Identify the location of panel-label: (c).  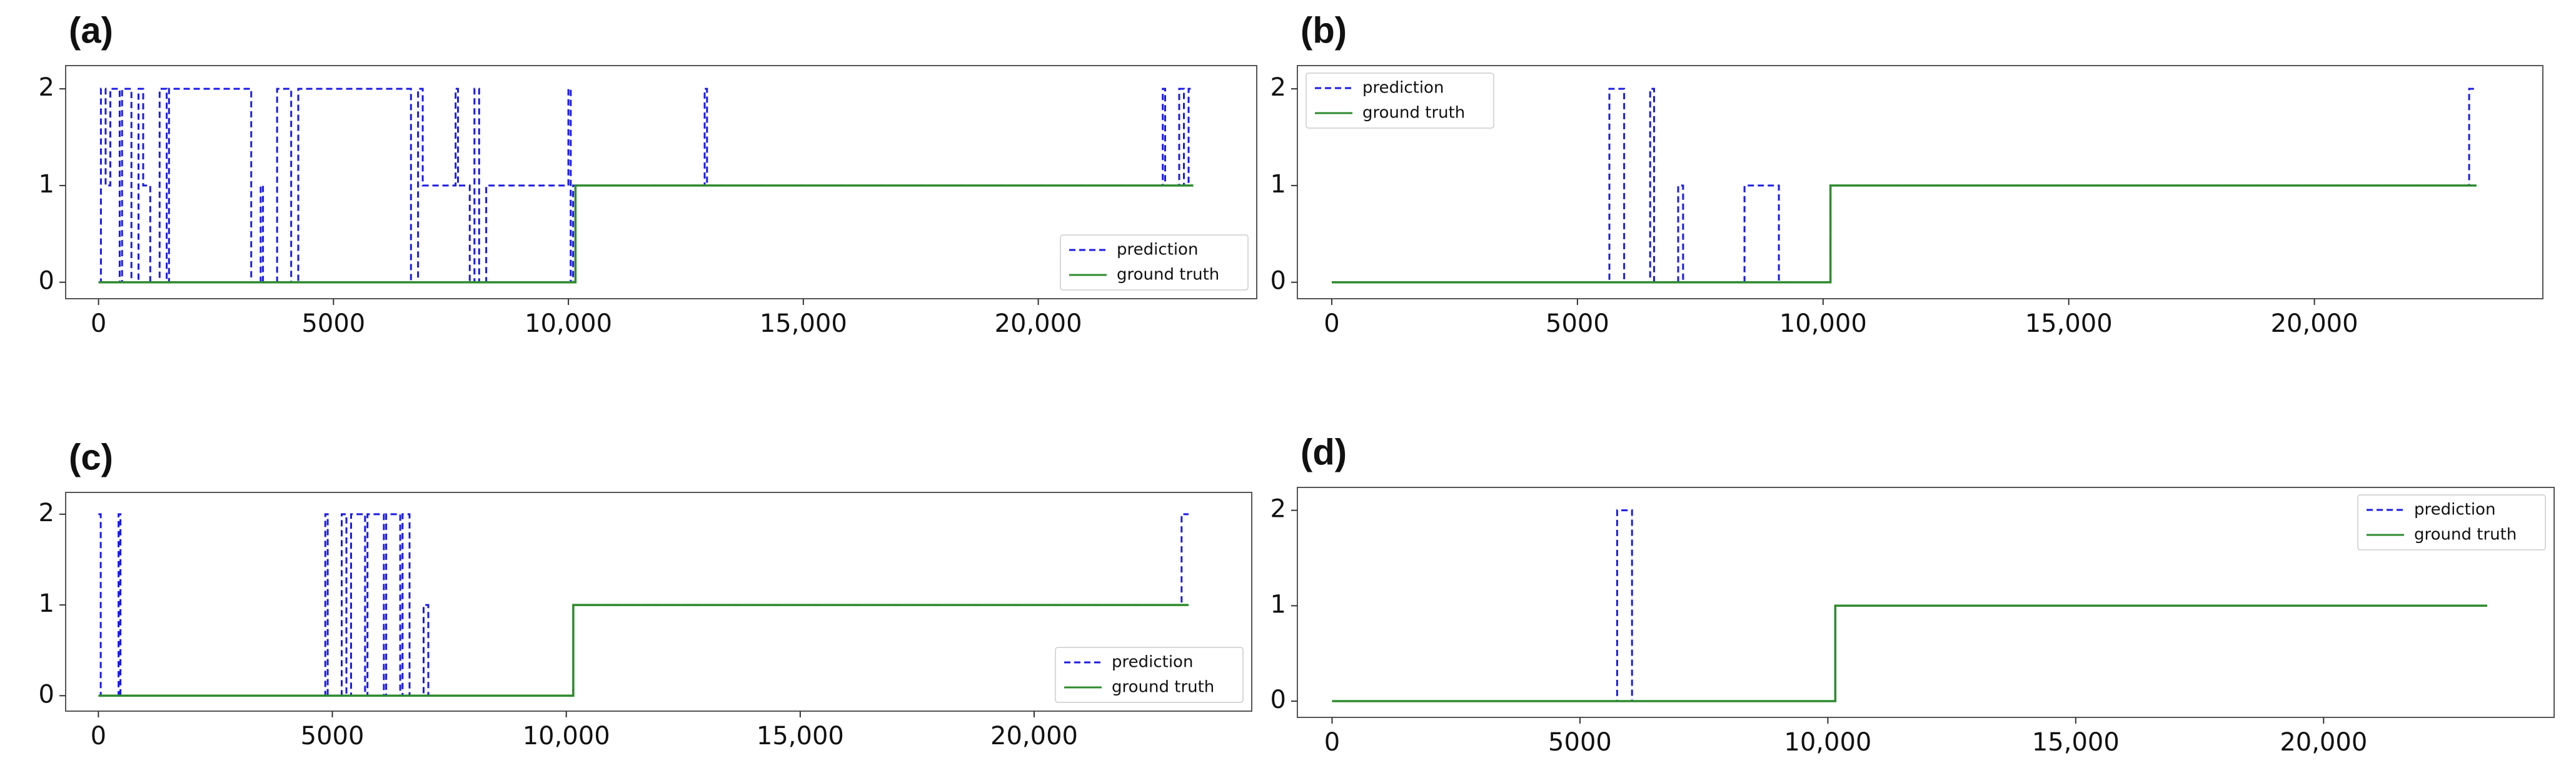
(91, 457).